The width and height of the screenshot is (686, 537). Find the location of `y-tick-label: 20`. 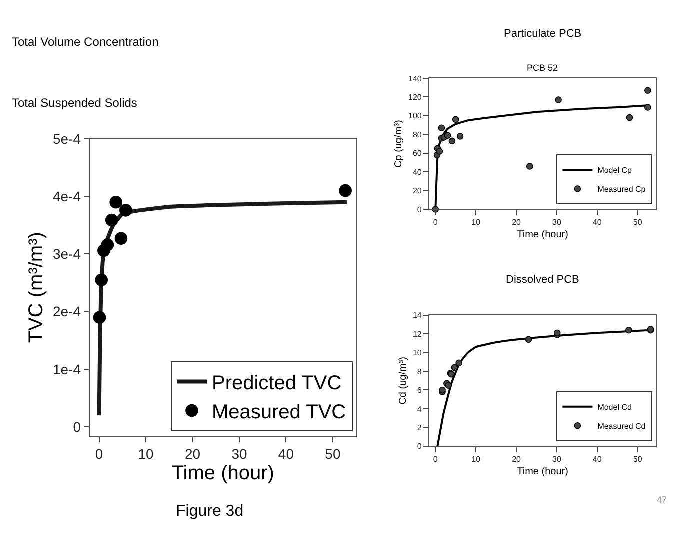

y-tick-label: 20 is located at coordinates (417, 191).